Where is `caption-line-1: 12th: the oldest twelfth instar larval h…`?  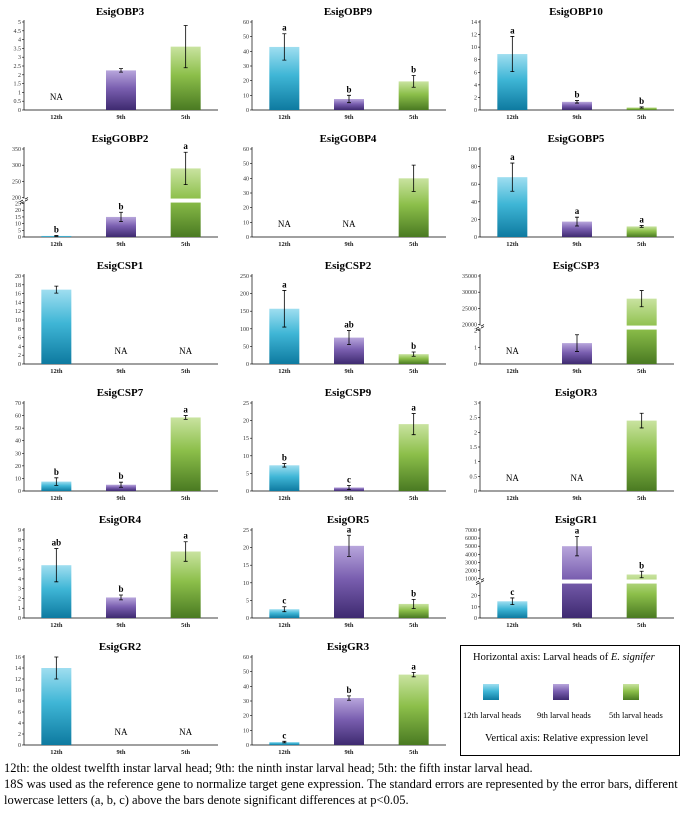
caption-line-1: 12th: the oldest twelfth instar larval h… is located at coordinates (268, 768).